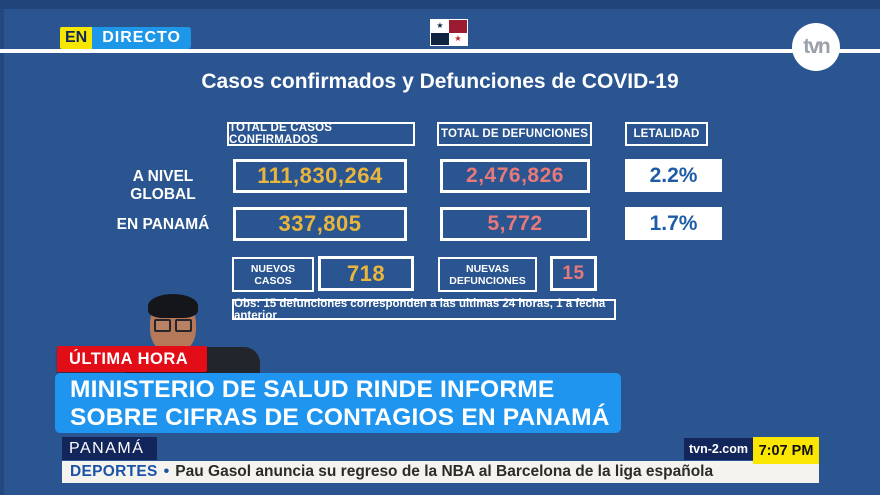 The width and height of the screenshot is (880, 495). I want to click on new-deaths-label-box: NUEVAS DEFUNCIONES, so click(487, 274).